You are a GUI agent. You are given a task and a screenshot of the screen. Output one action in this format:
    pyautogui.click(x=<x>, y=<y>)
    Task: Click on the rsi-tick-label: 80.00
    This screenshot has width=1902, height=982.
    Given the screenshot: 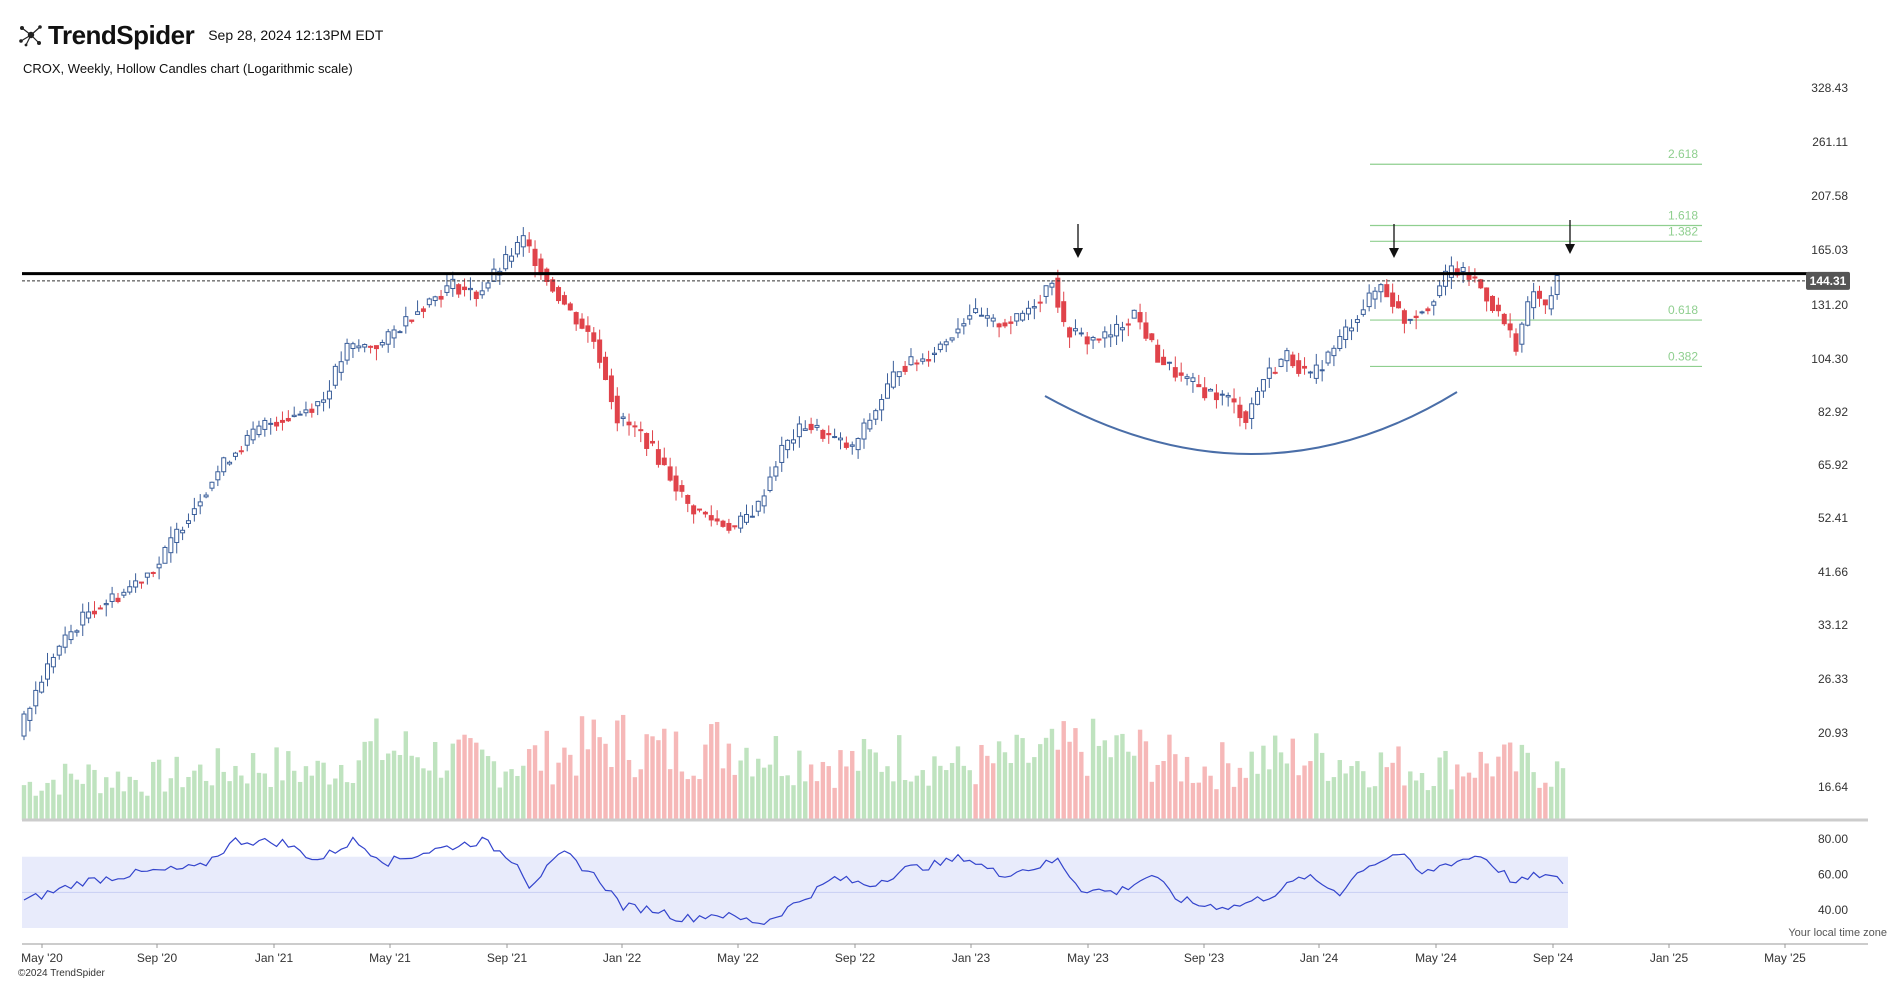 What is the action you would take?
    pyautogui.click(x=1833, y=839)
    